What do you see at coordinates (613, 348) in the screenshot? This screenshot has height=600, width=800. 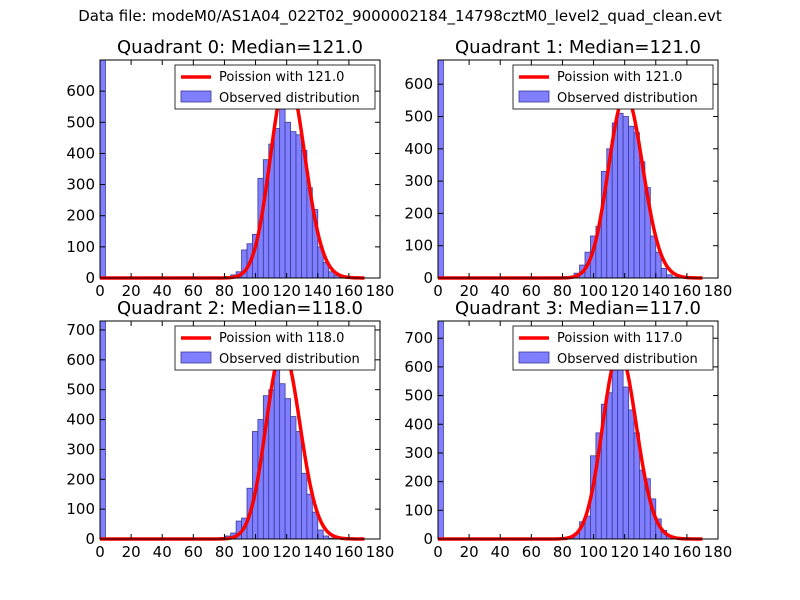 I see `legend: Poission with 117.0 Observed distribution` at bounding box center [613, 348].